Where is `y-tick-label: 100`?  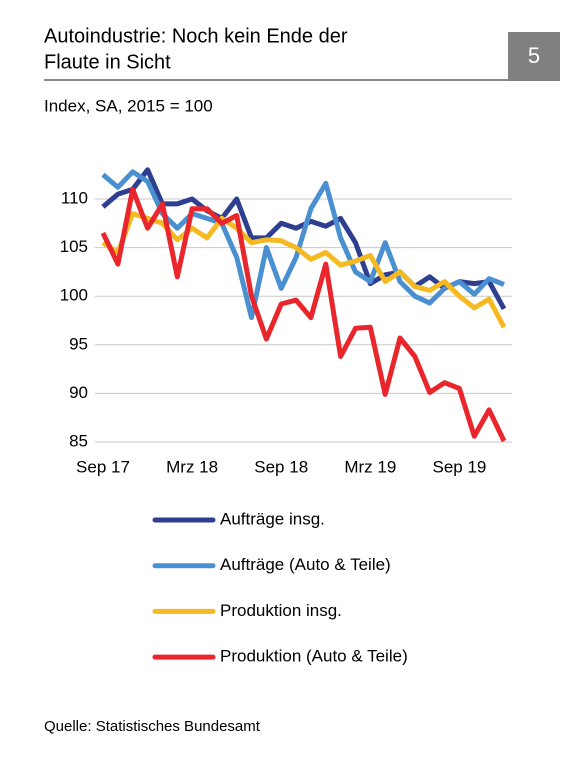
y-tick-label: 100 is located at coordinates (74, 295).